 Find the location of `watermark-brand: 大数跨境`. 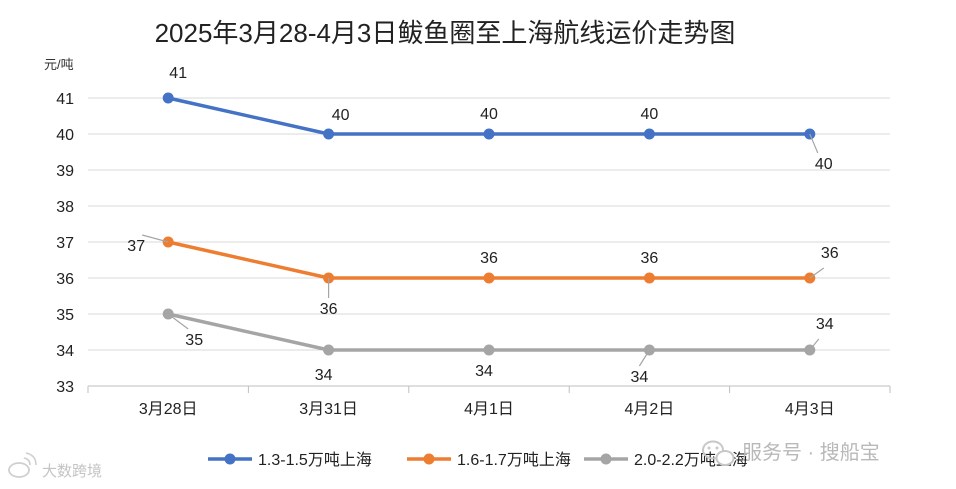

watermark-brand: 大数跨境 is located at coordinates (55, 466).